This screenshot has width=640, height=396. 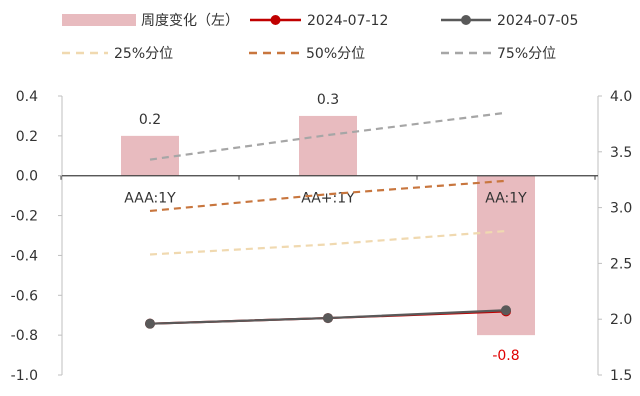 I want to click on legend-label: 25%分位, so click(x=143, y=54).